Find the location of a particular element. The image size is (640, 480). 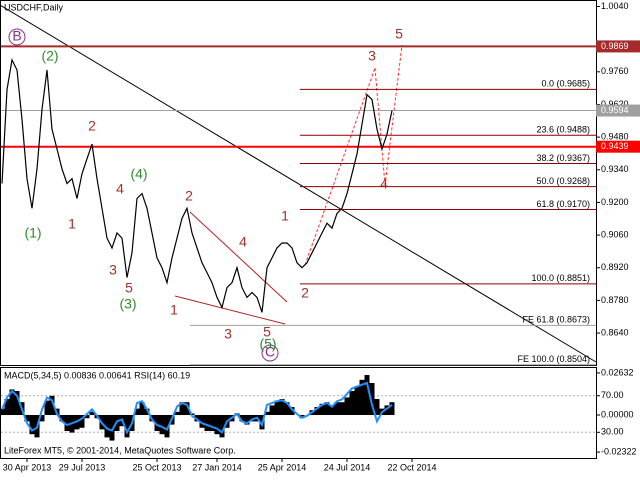

y-tick-label: 0.00000 is located at coordinates (617, 414).